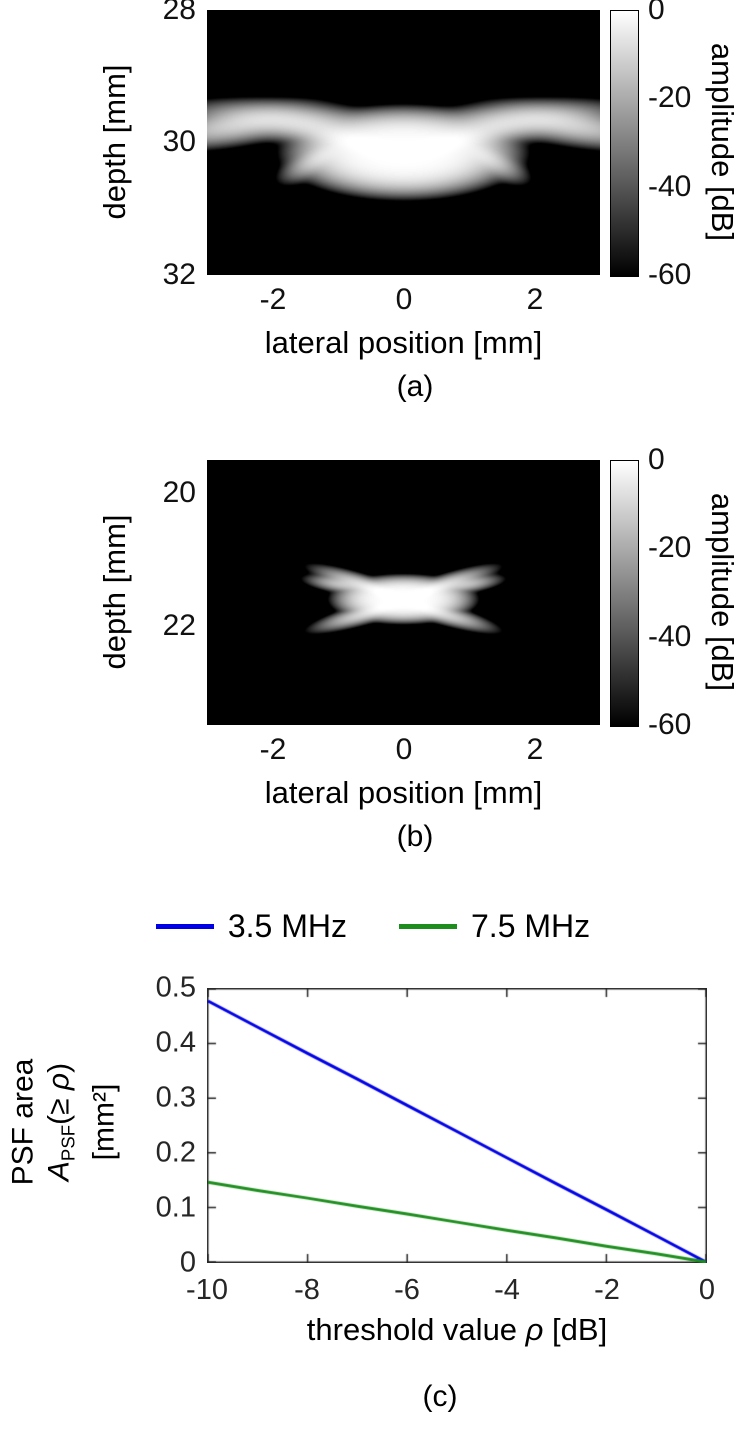  What do you see at coordinates (179, 274) in the screenshot?
I see `panel-a-ytick: 32` at bounding box center [179, 274].